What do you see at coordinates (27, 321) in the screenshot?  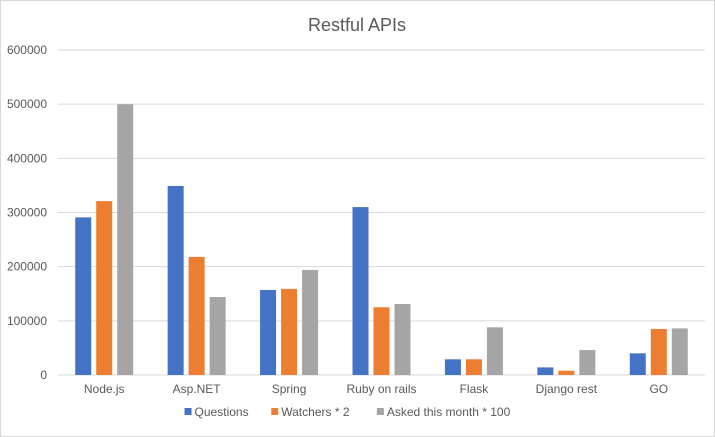 I see `y-tick-label: 100000` at bounding box center [27, 321].